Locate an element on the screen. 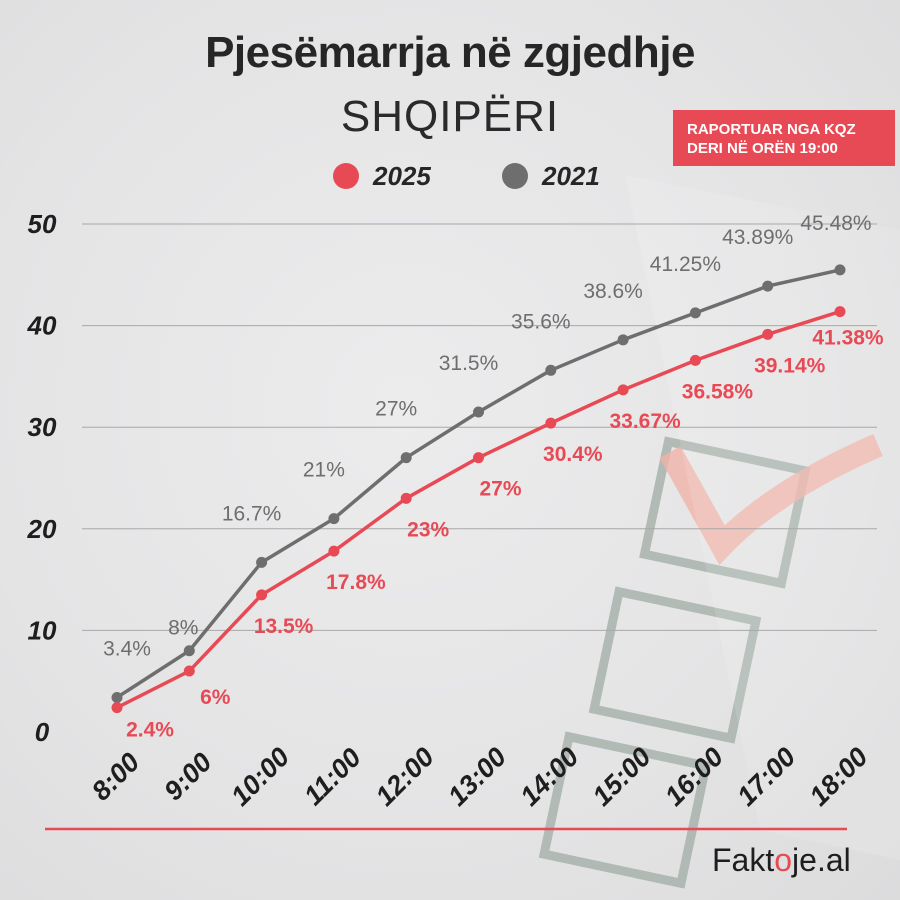 Image resolution: width=900 pixels, height=900 pixels. legend-label-2025: 2025 is located at coordinates (402, 175).